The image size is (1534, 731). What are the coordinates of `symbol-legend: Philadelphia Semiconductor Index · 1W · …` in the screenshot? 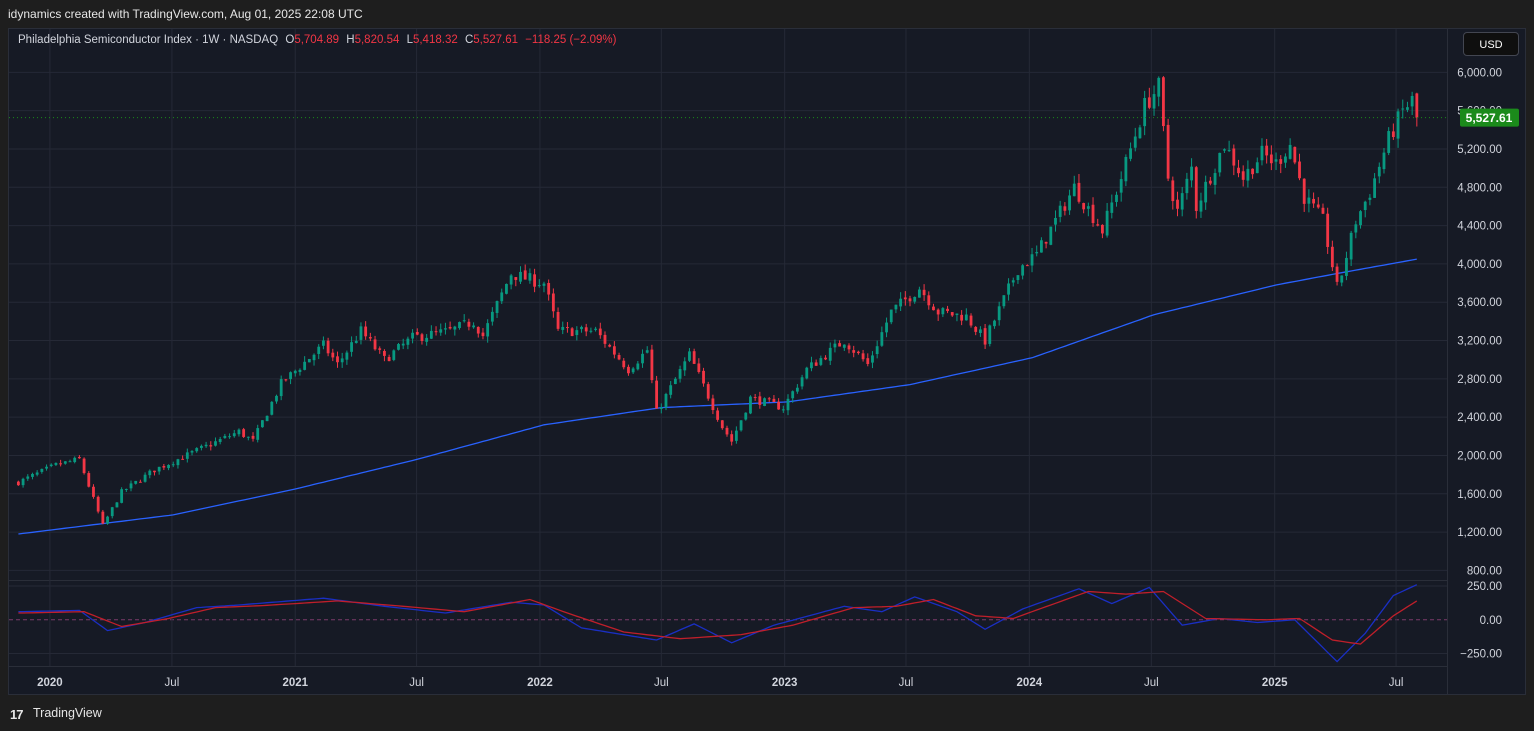 It's located at (317, 40).